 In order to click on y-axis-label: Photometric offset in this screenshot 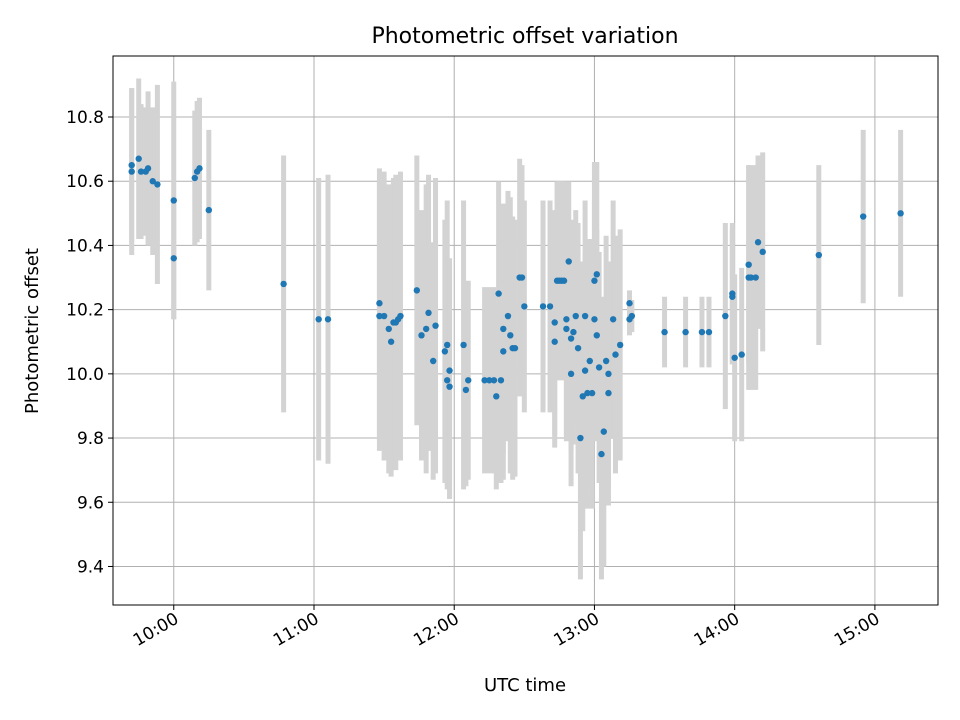, I will do `click(32, 331)`.